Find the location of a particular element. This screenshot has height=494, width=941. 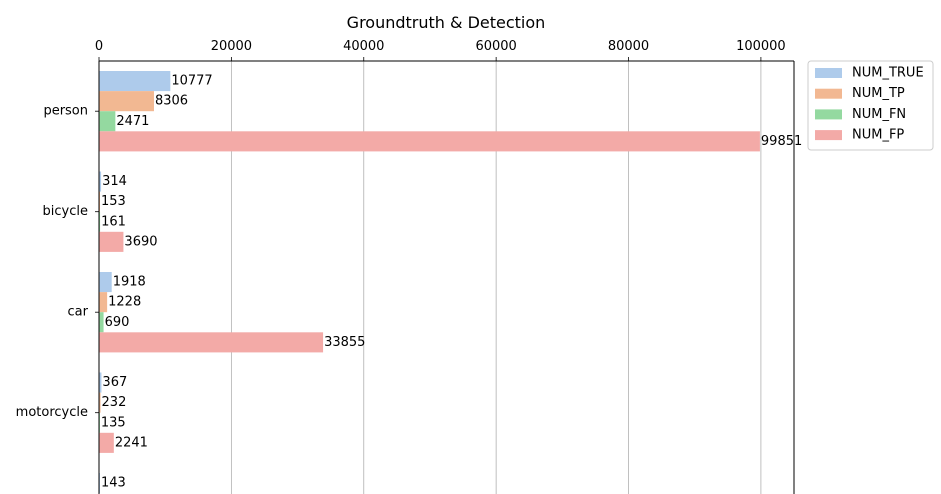

bar-value-label: 33855 is located at coordinates (344, 342).